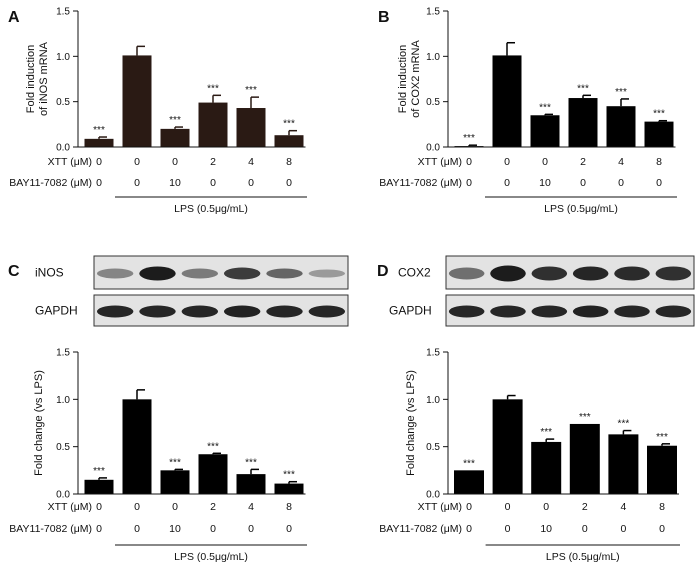 This screenshot has height=578, width=700. Describe the element at coordinates (414, 273) in the screenshot. I see `blot-label: COX2` at that location.